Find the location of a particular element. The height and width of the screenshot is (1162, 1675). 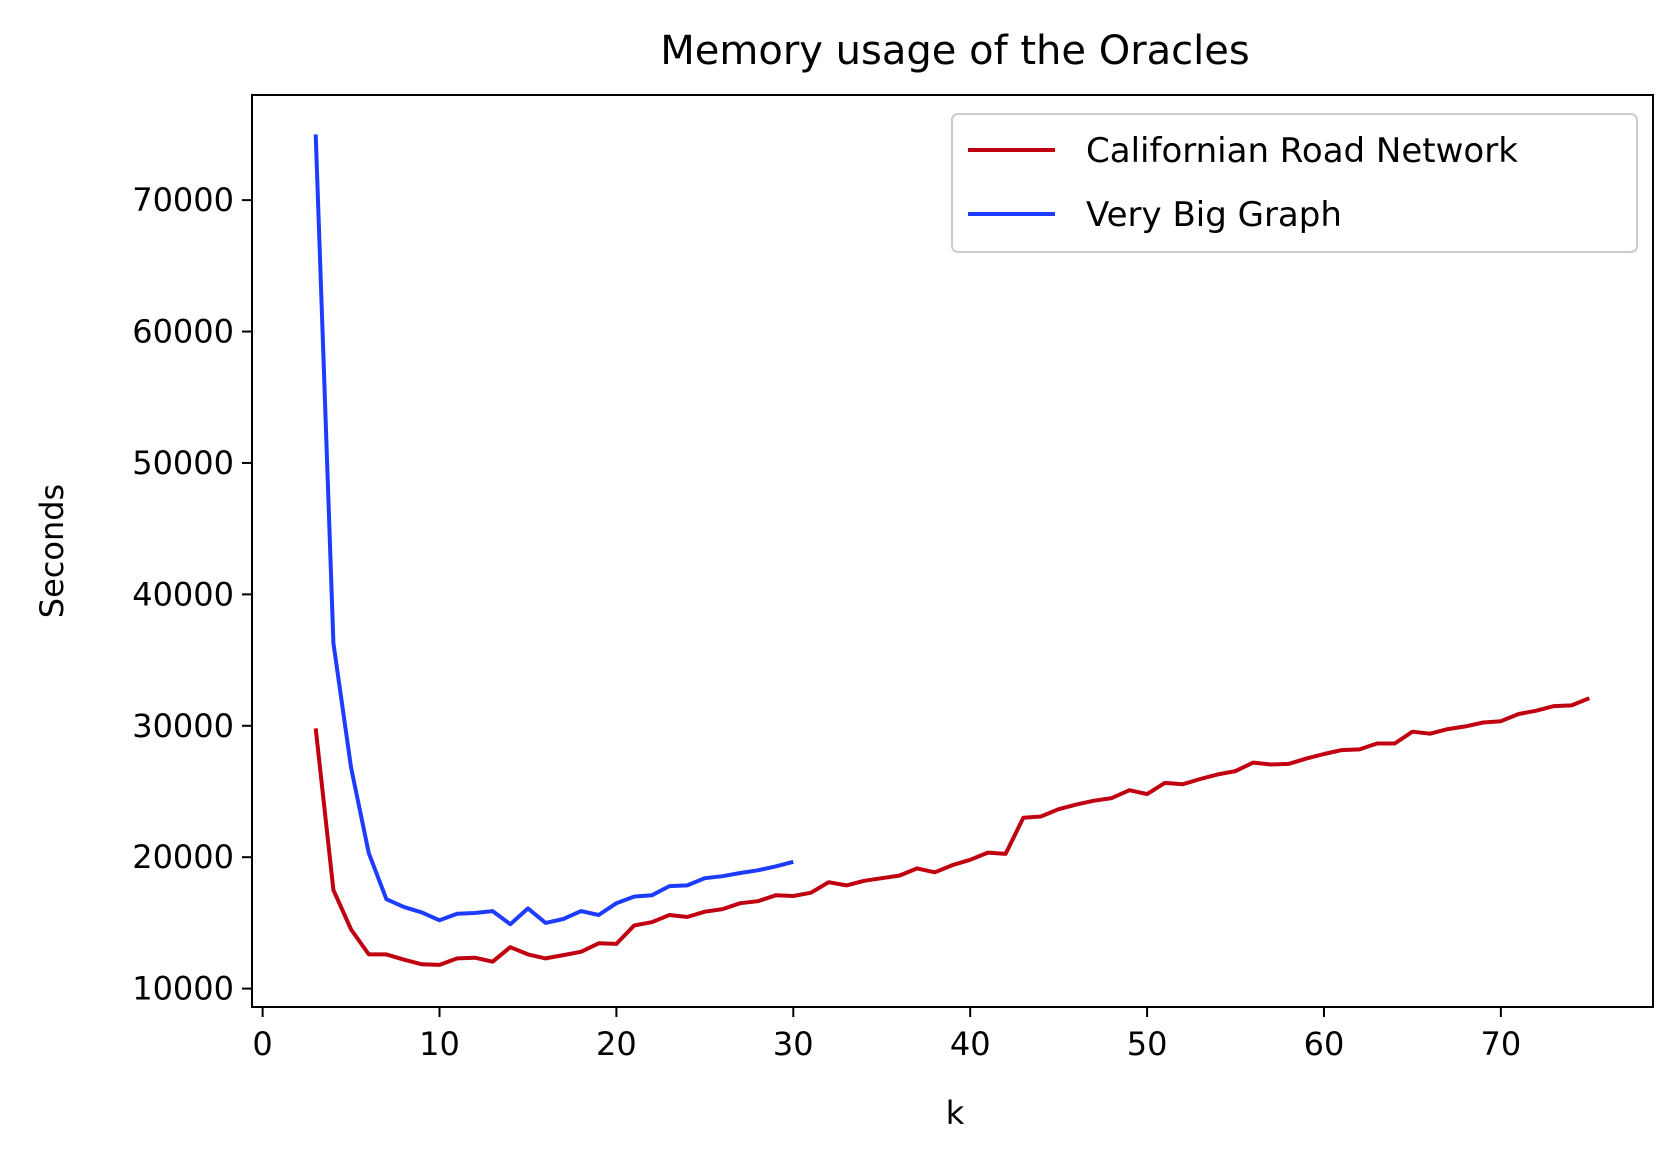

y-tick-label: 30000 is located at coordinates (183, 726).